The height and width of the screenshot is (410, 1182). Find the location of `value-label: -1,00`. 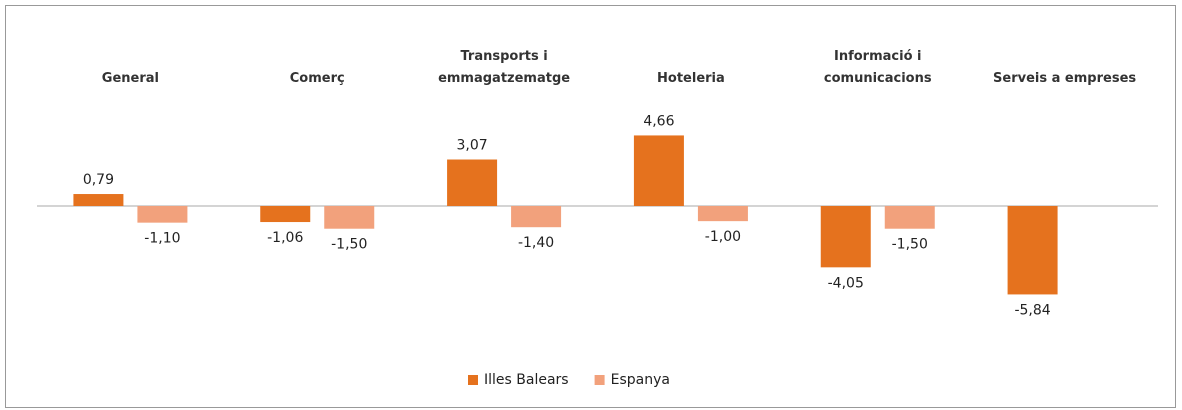

value-label: -1,00 is located at coordinates (723, 237).